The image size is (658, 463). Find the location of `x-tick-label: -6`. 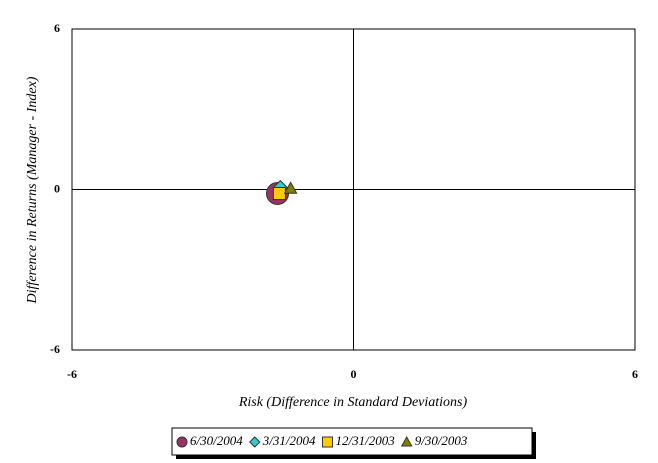

x-tick-label: -6 is located at coordinates (72, 374).